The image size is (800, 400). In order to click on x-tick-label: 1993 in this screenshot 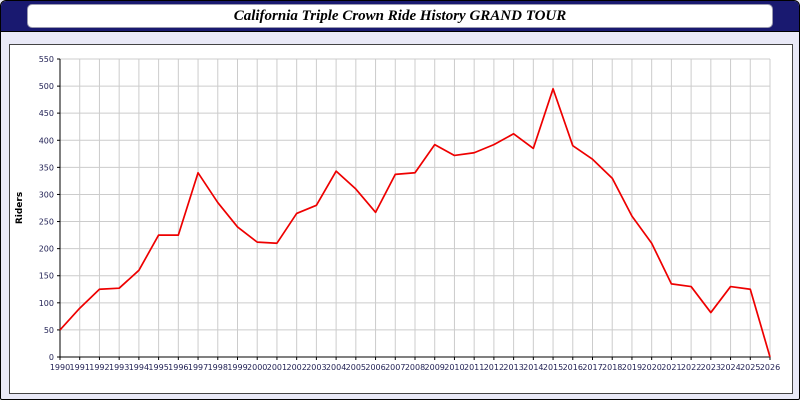, I will do `click(119, 367)`.